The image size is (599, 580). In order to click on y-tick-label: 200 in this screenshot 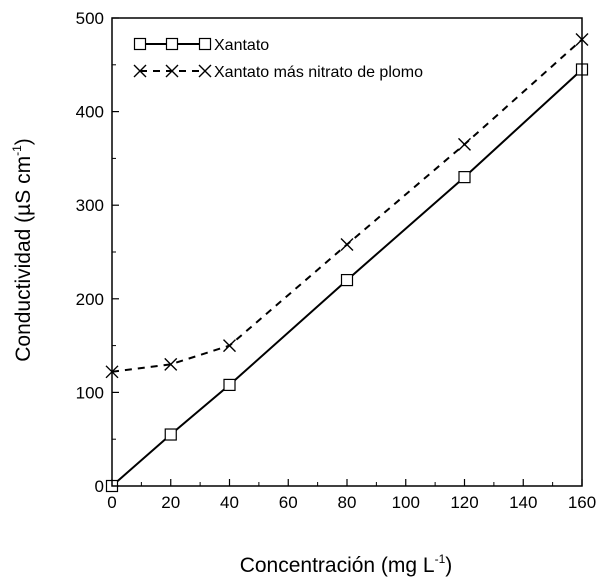, I will do `click(90, 299)`.